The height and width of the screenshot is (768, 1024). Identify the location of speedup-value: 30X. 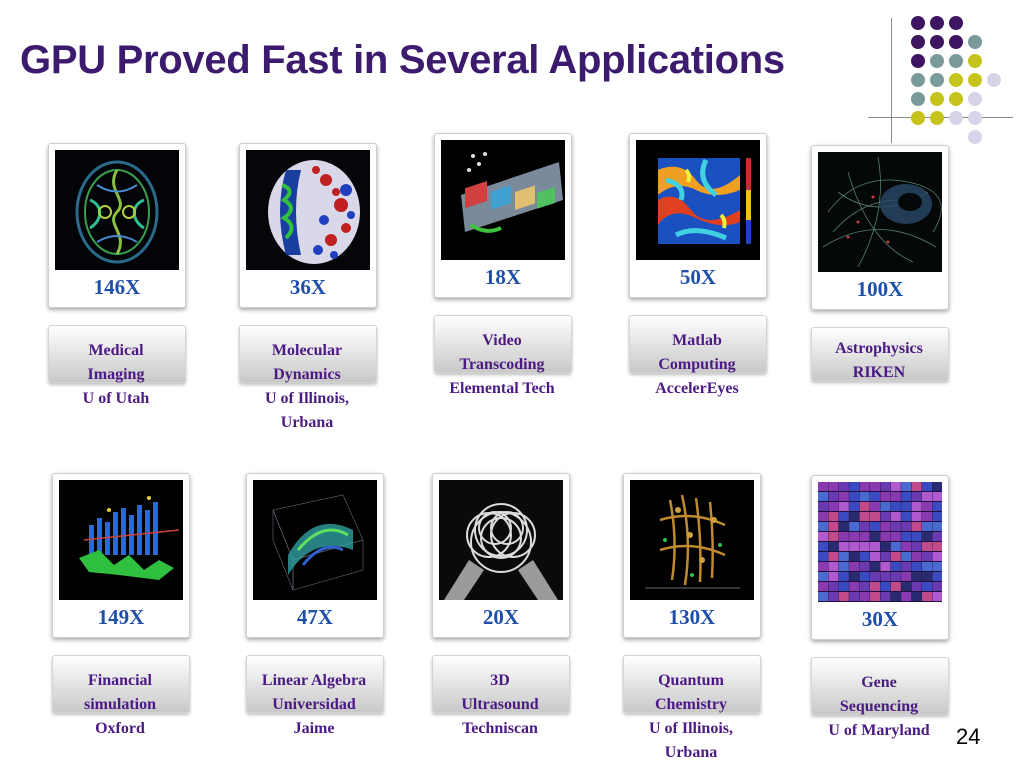
(880, 619).